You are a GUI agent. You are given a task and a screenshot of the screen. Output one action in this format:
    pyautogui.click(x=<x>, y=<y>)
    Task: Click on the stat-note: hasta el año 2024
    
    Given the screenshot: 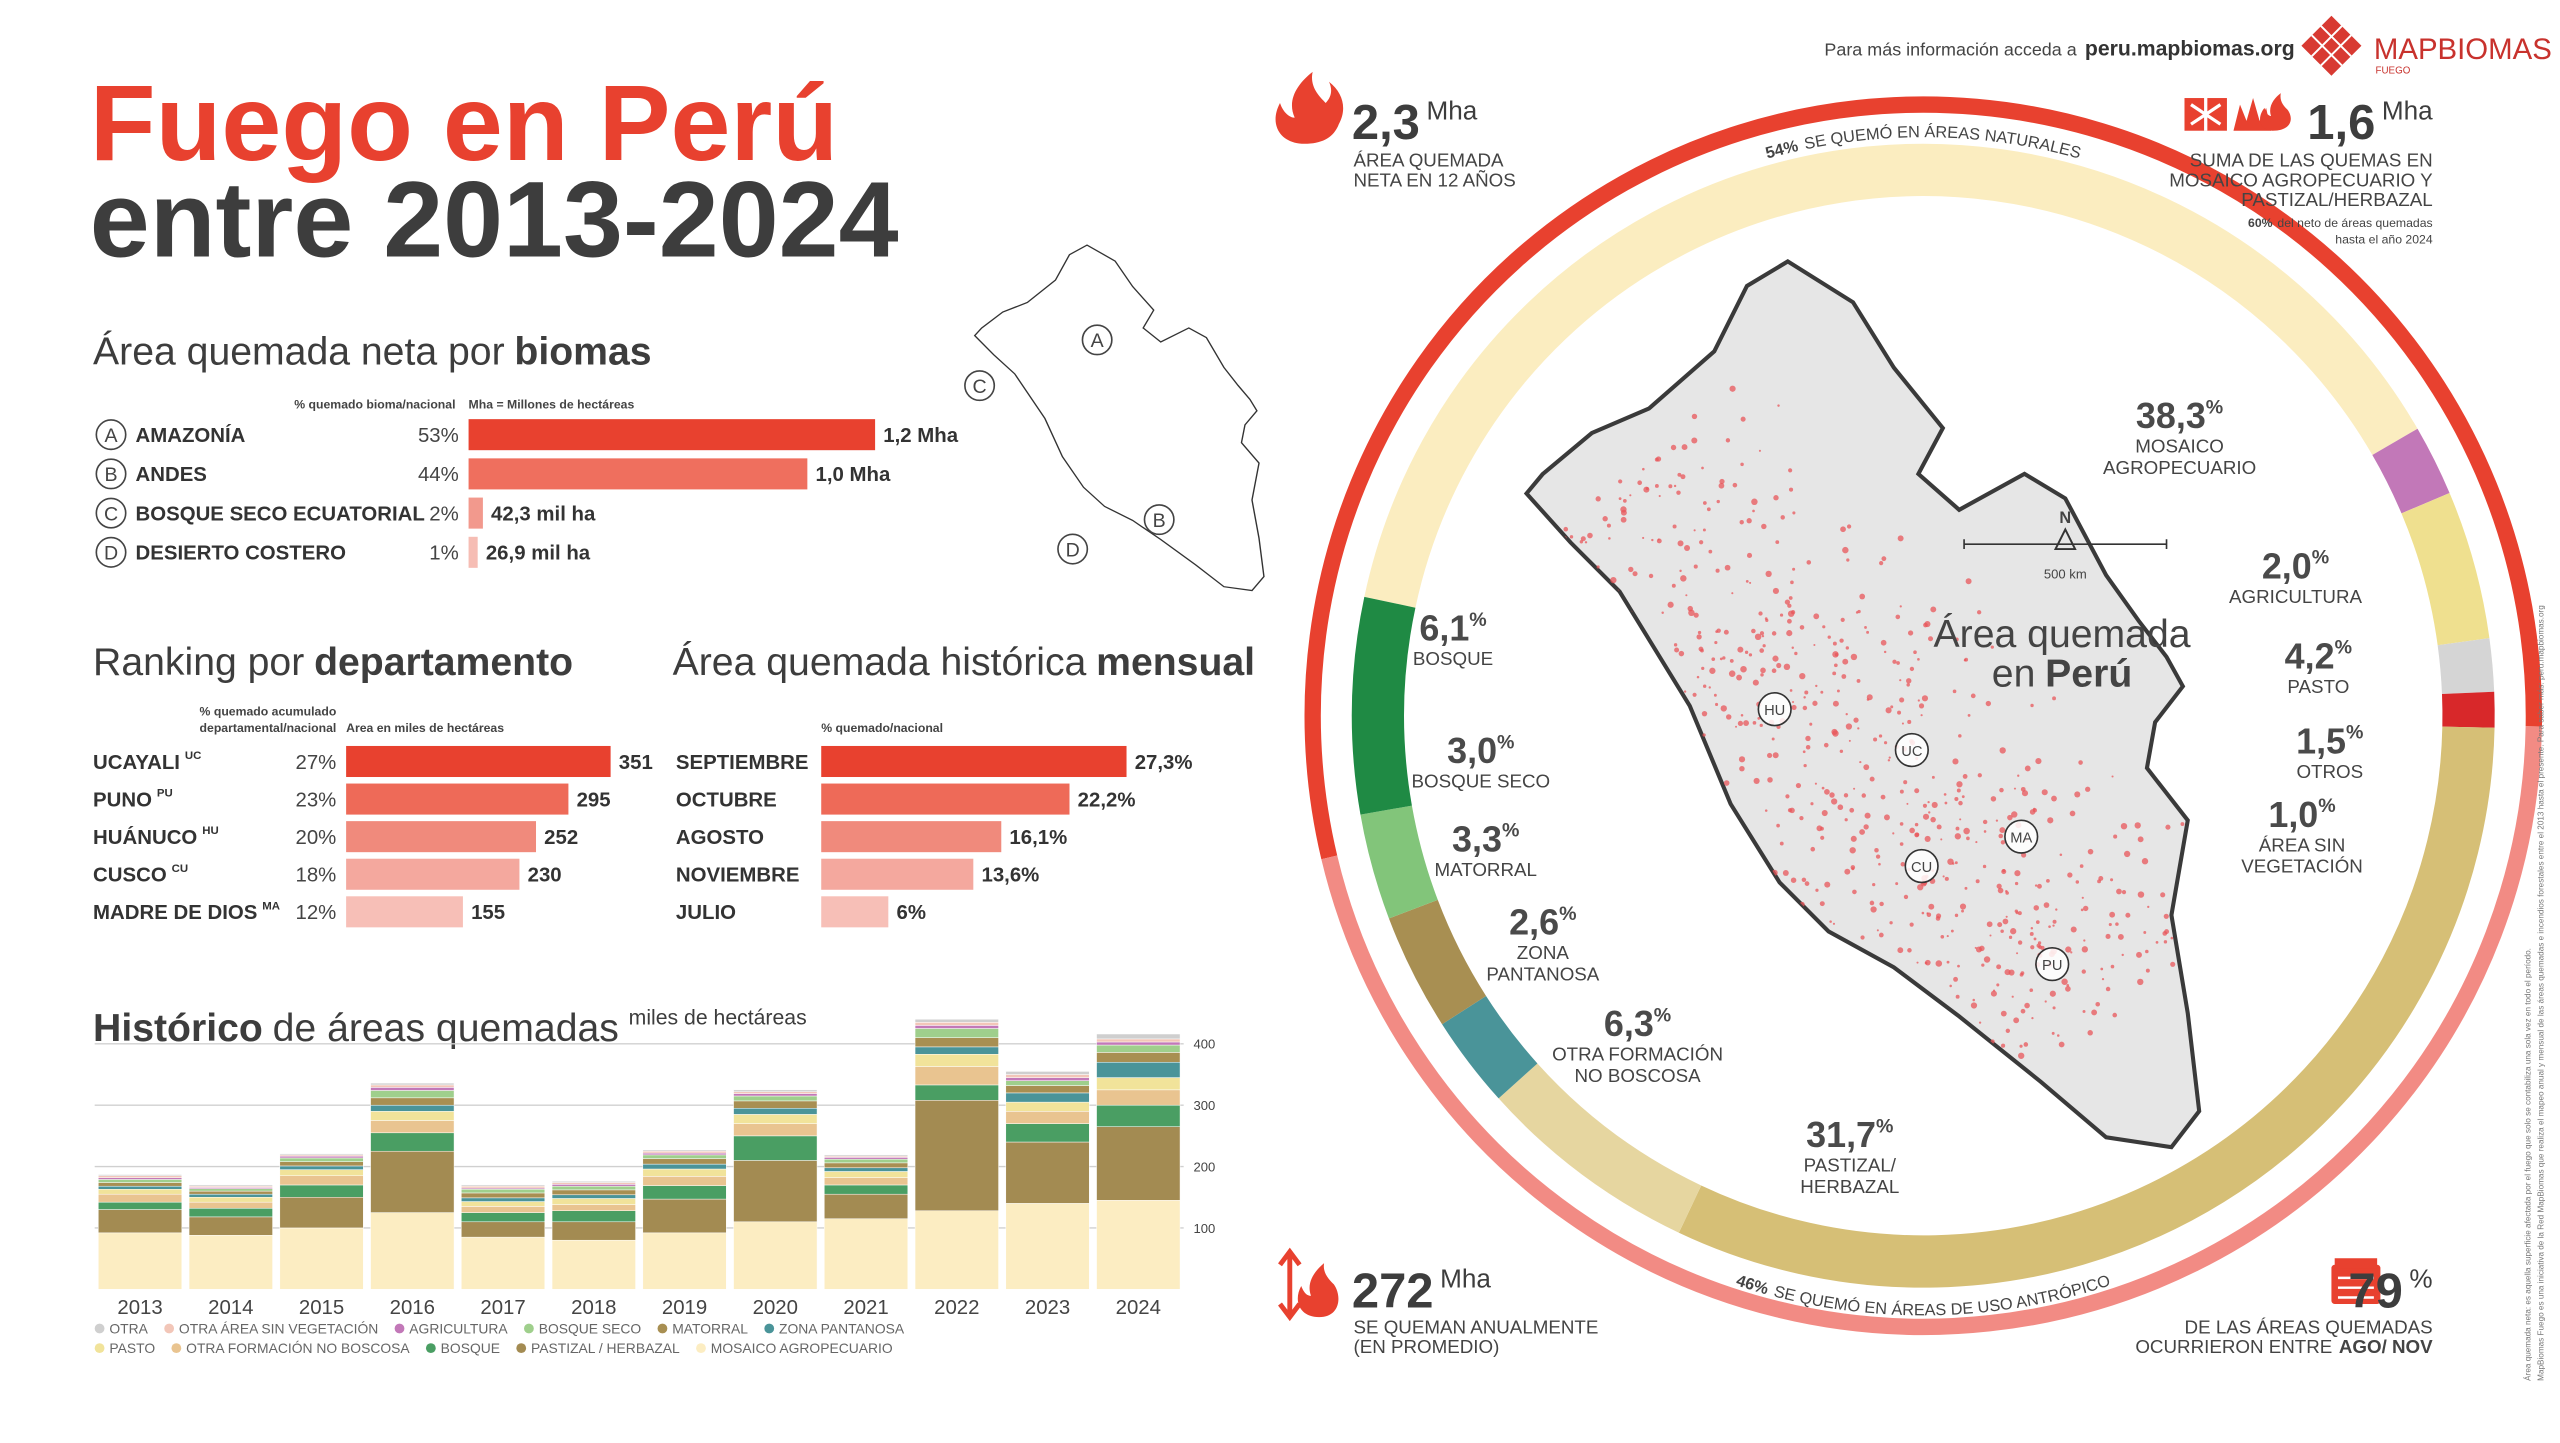 What is the action you would take?
    pyautogui.click(x=2384, y=239)
    